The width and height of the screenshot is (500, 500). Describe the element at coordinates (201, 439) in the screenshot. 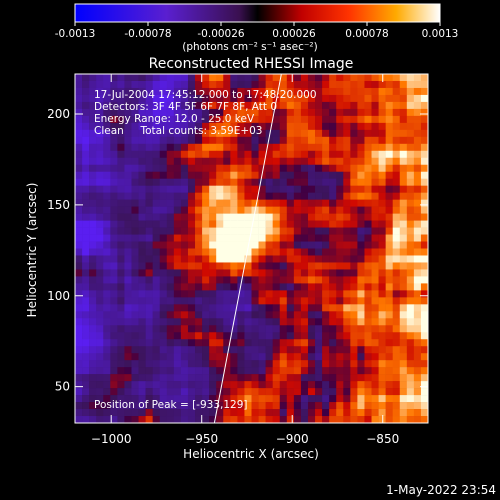

I see `x-tick-label: −950` at that location.